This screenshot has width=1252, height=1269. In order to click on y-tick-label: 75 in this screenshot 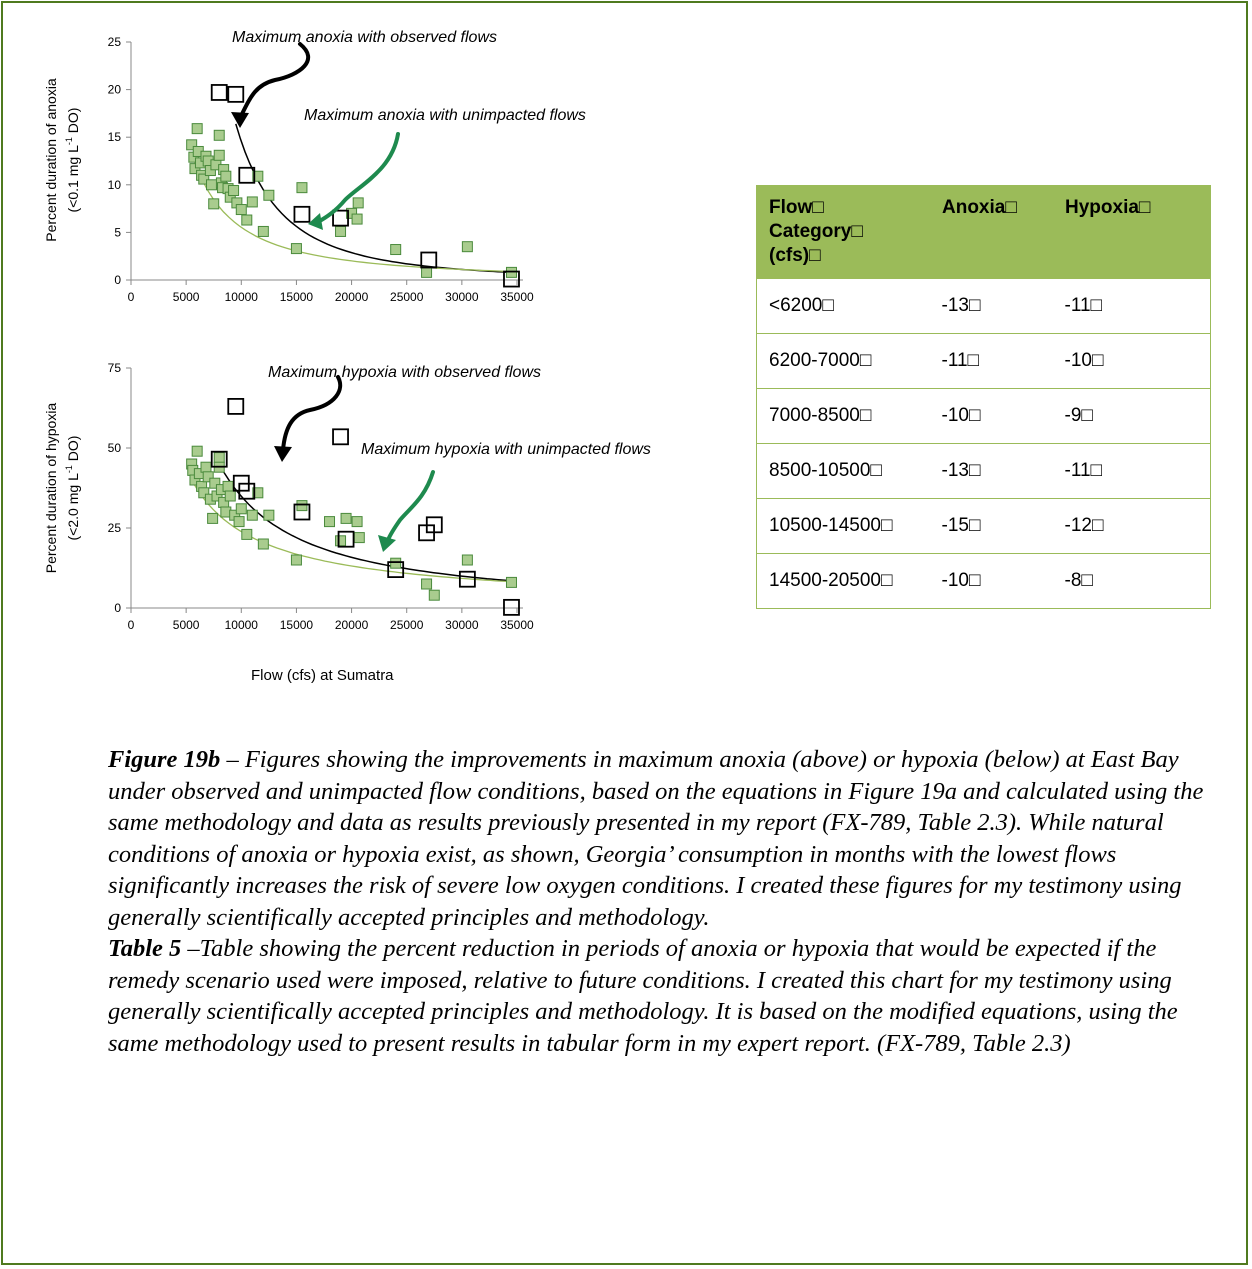, I will do `click(115, 368)`.